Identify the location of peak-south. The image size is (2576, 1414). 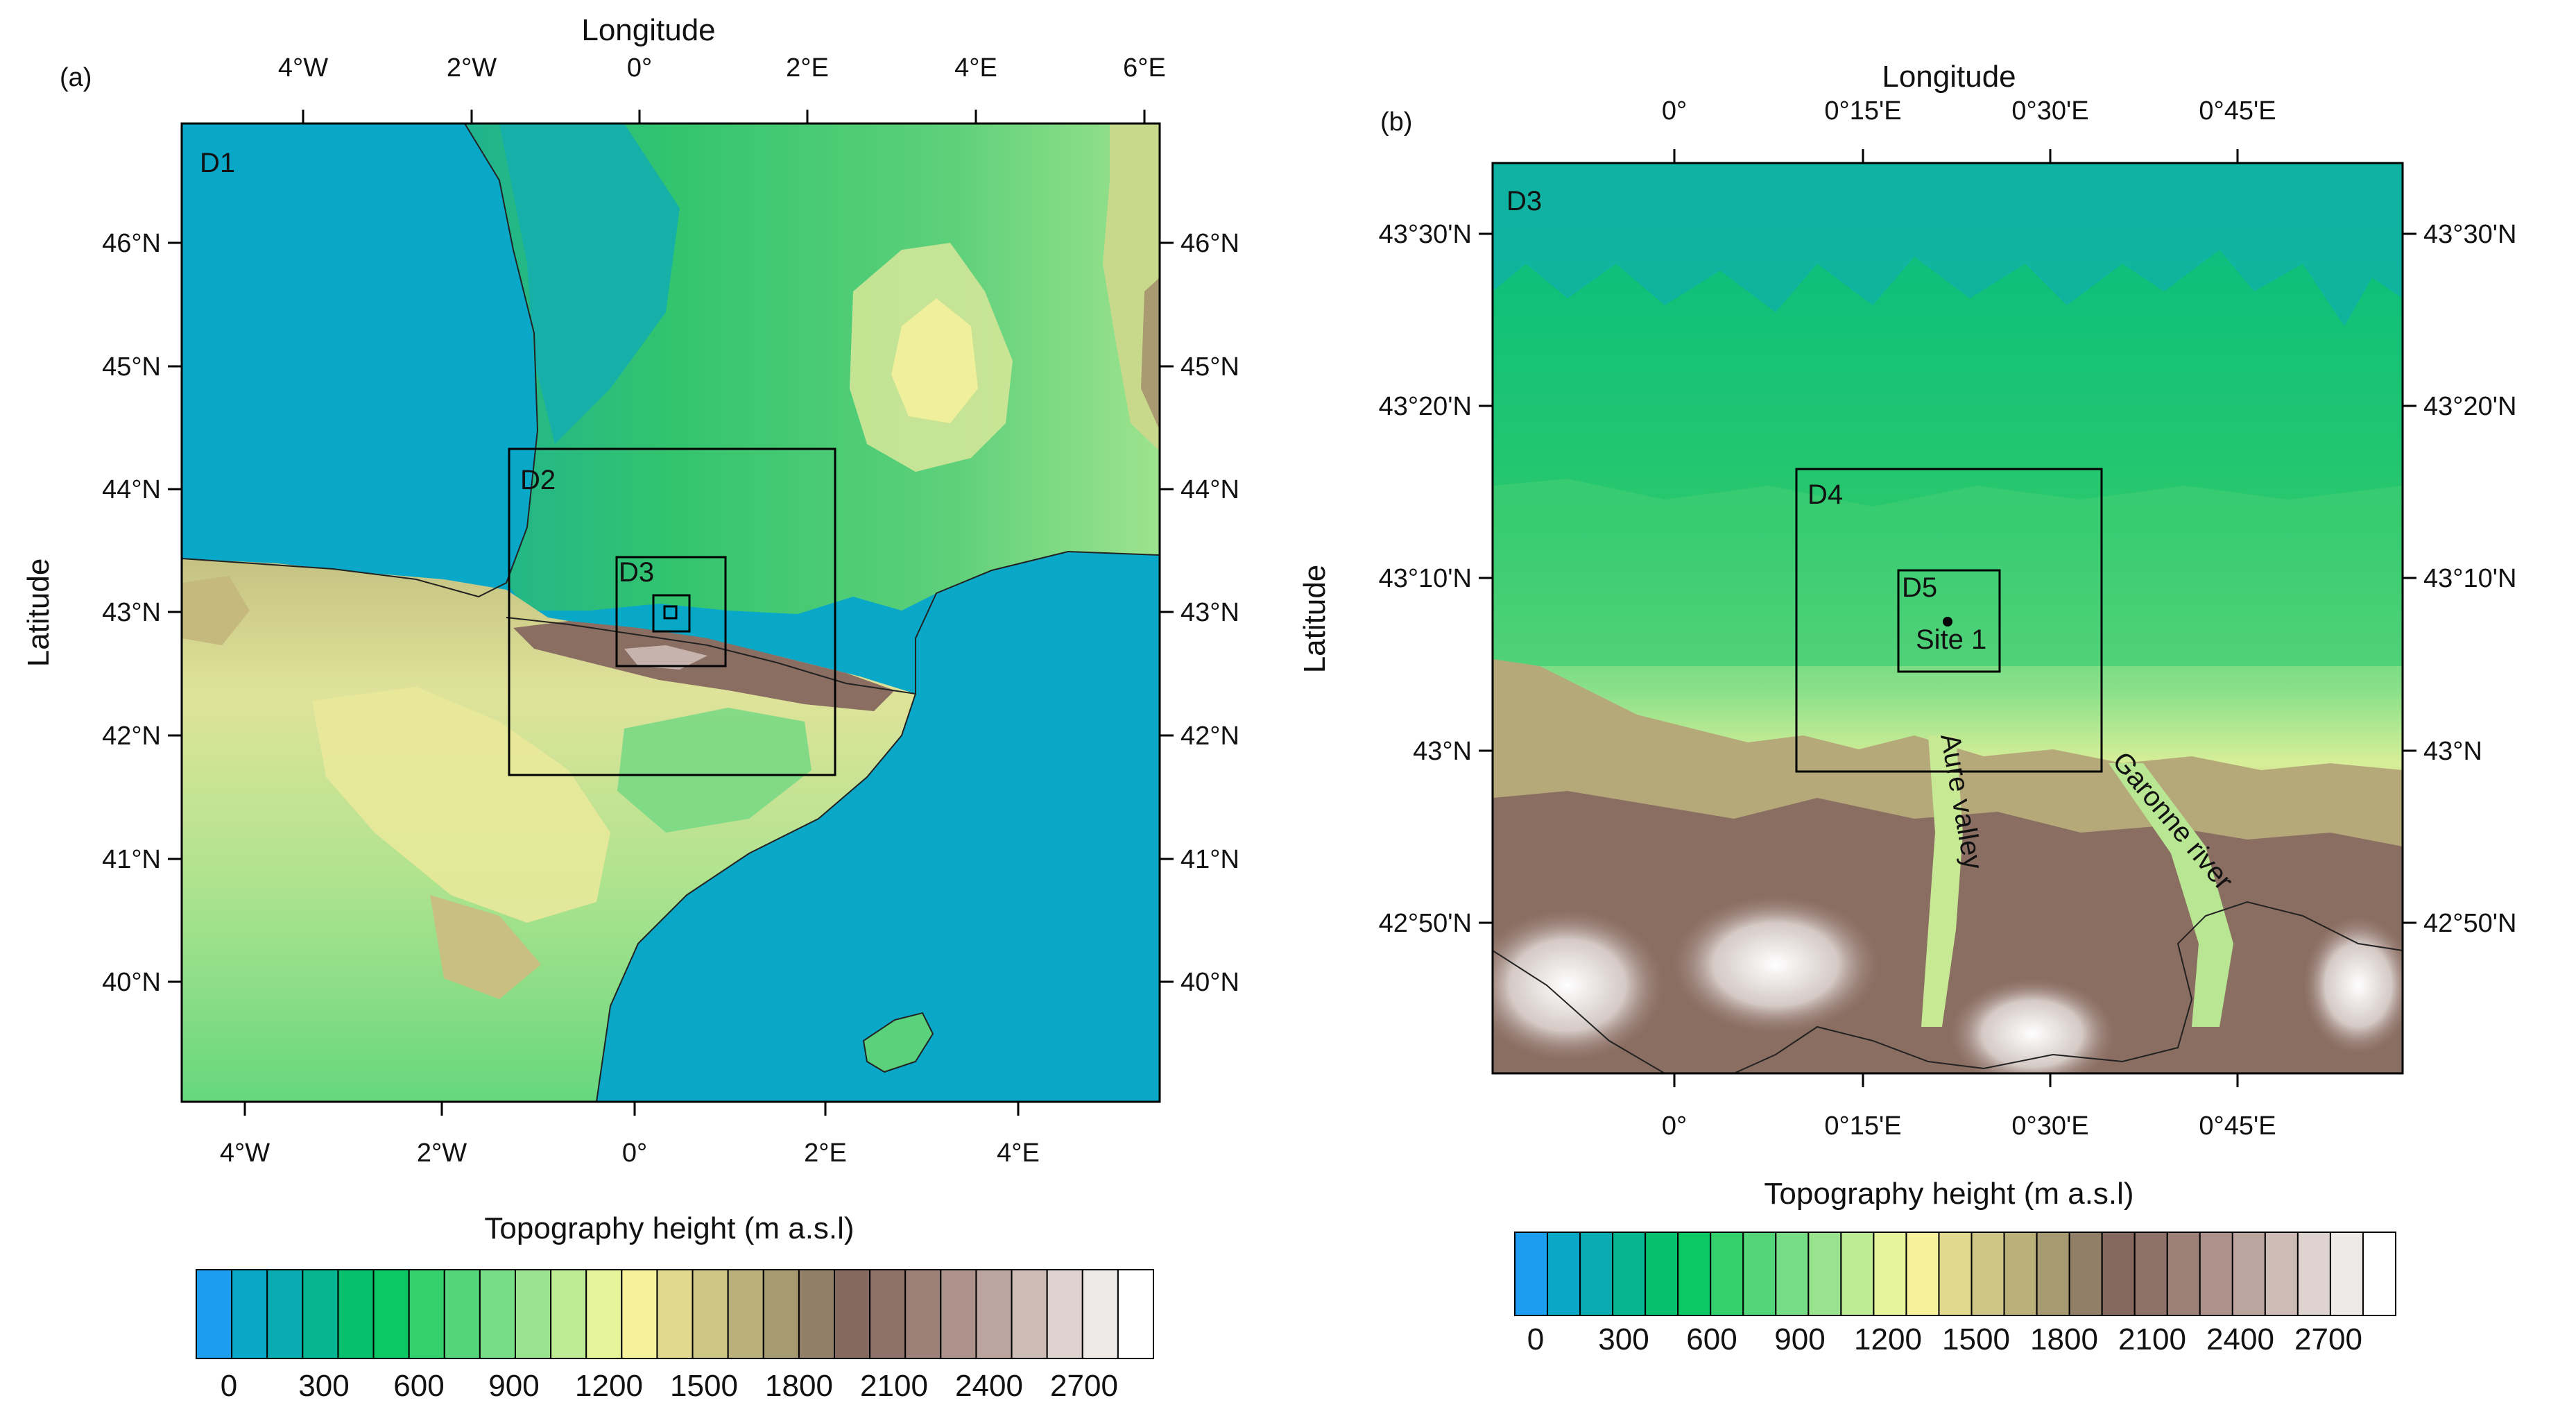
(2032, 1025).